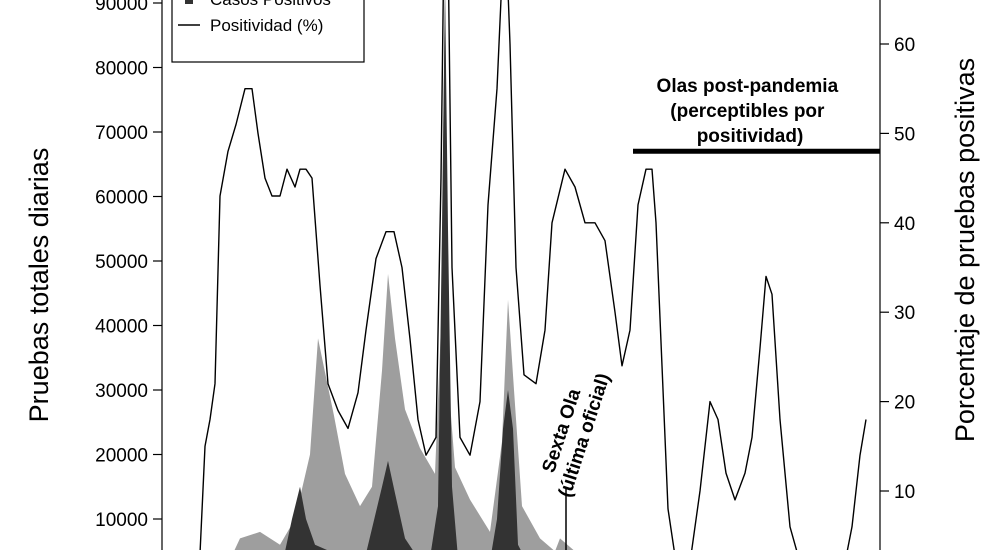  I want to click on y-left-tick-label: 70000, so click(121, 133).